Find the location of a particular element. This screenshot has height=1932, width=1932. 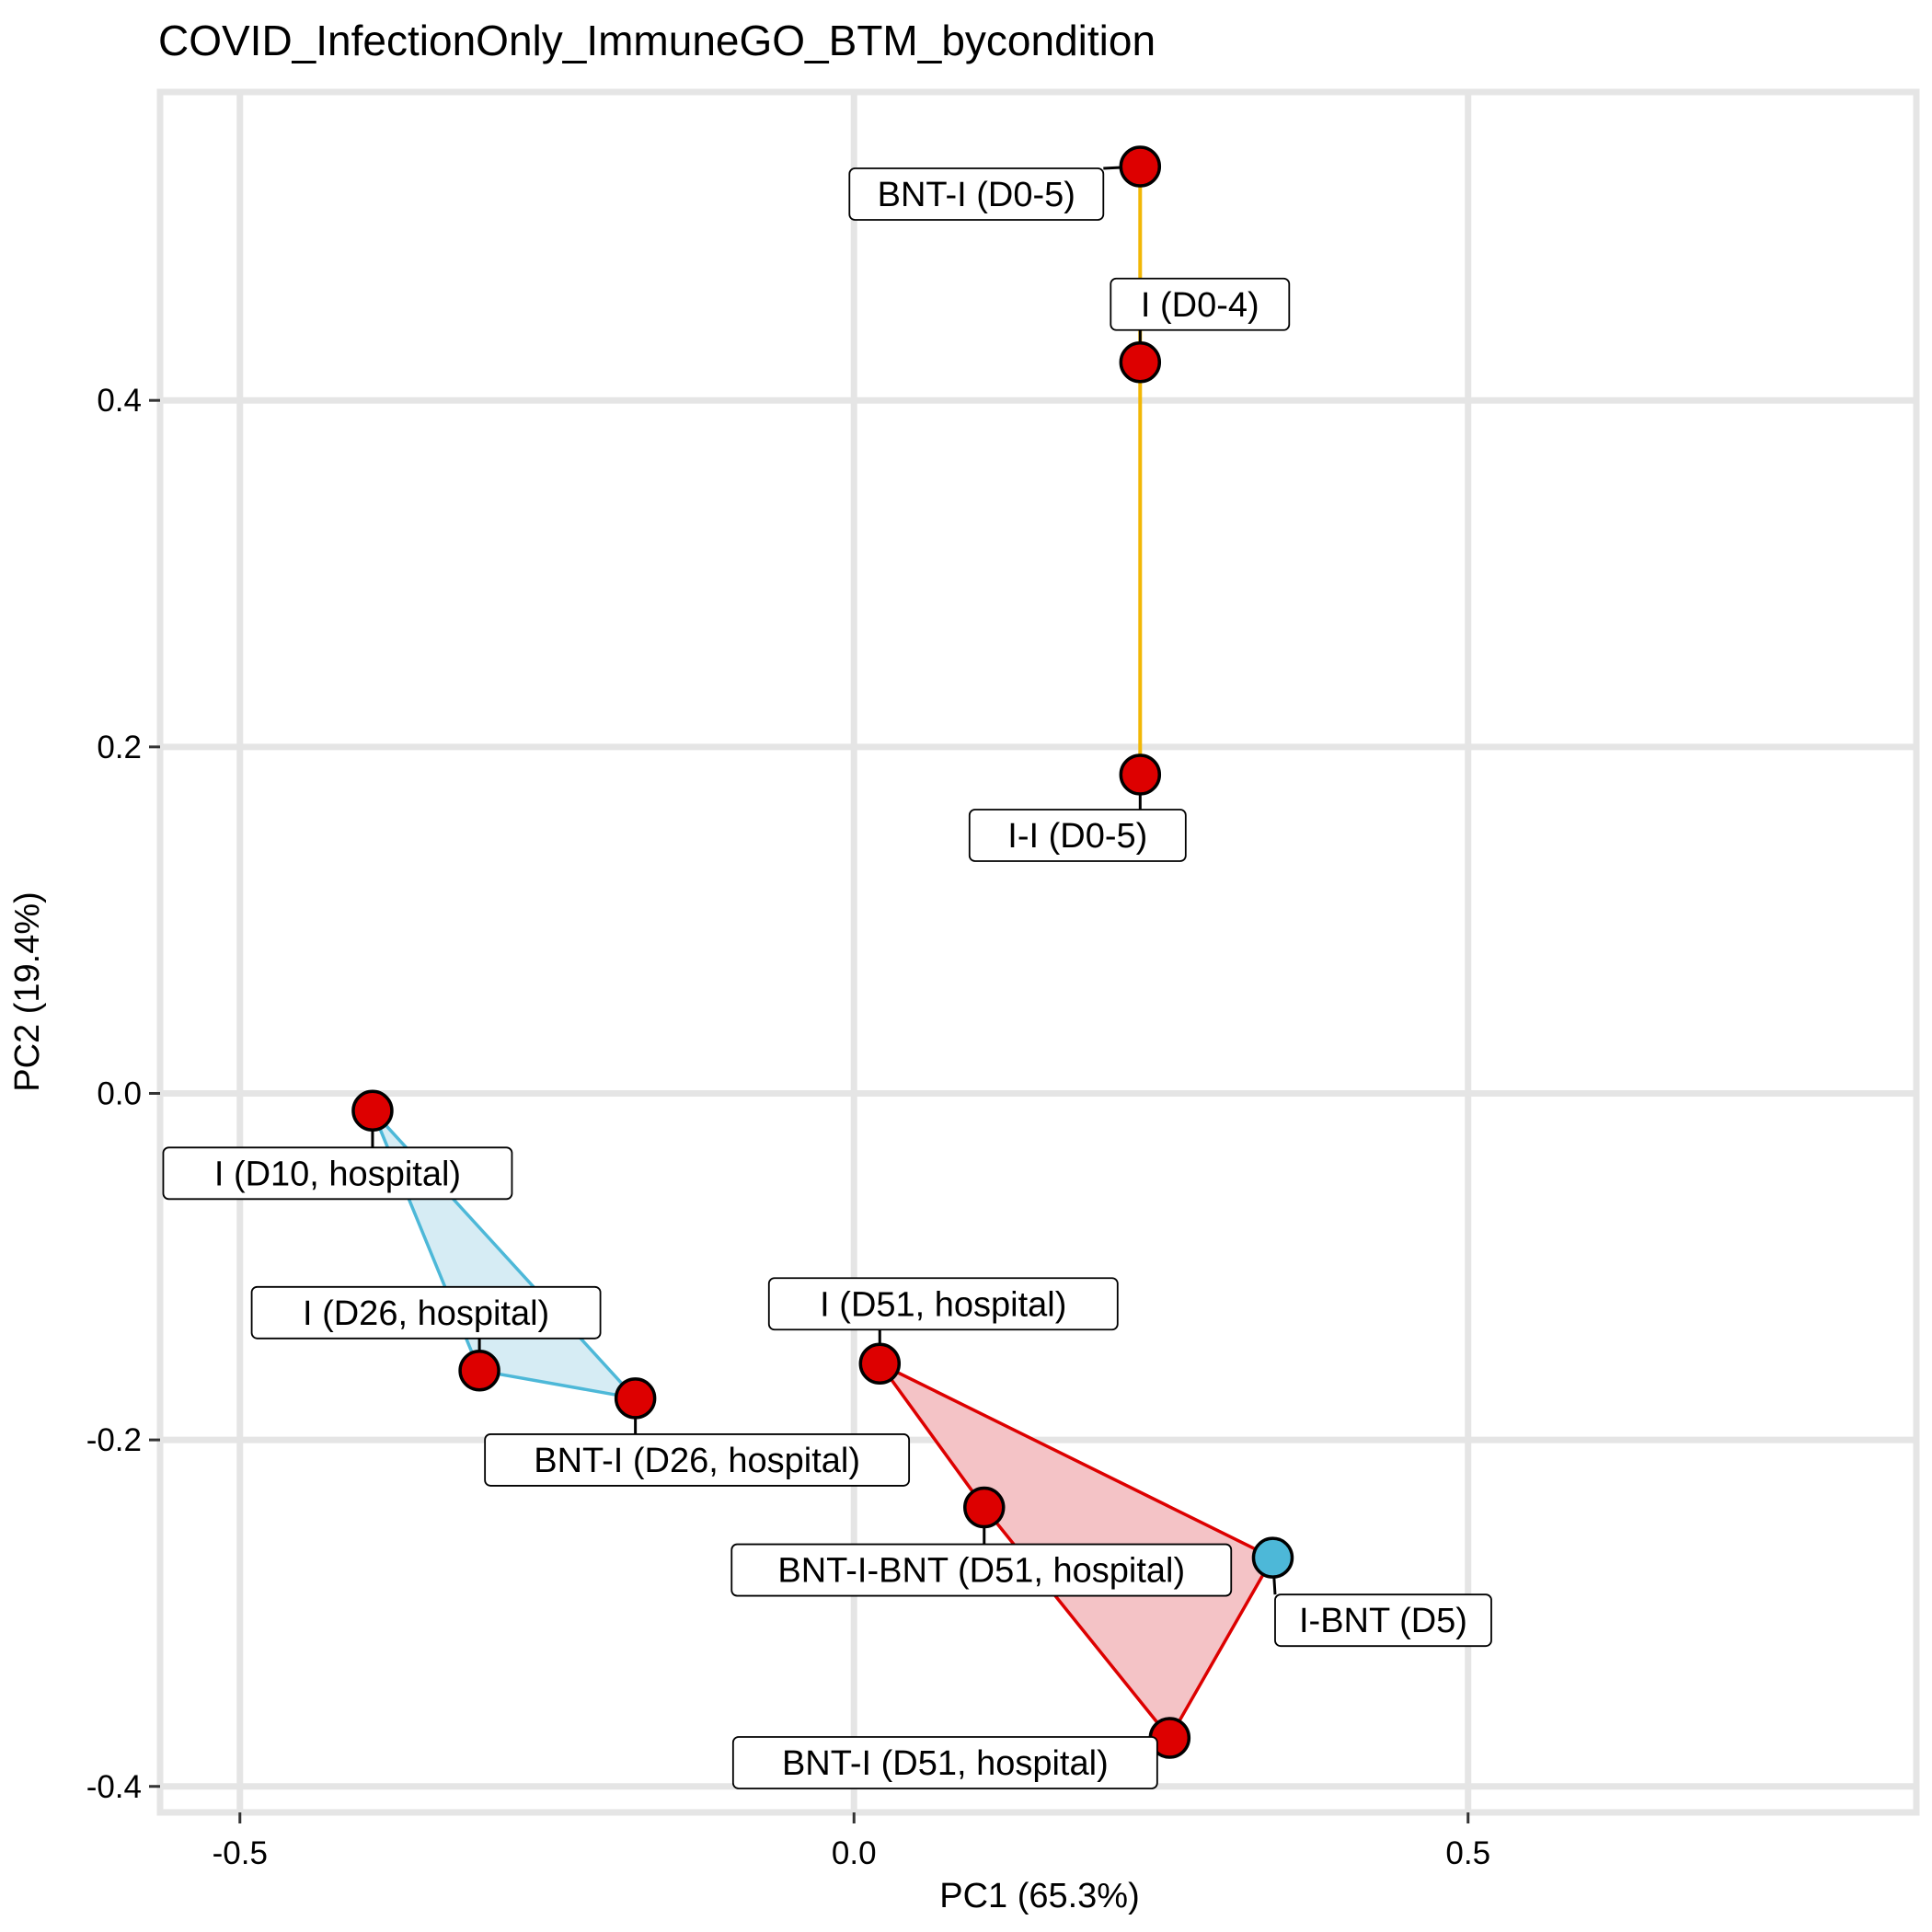

point-label-text: I (D0-4) is located at coordinates (1200, 305).